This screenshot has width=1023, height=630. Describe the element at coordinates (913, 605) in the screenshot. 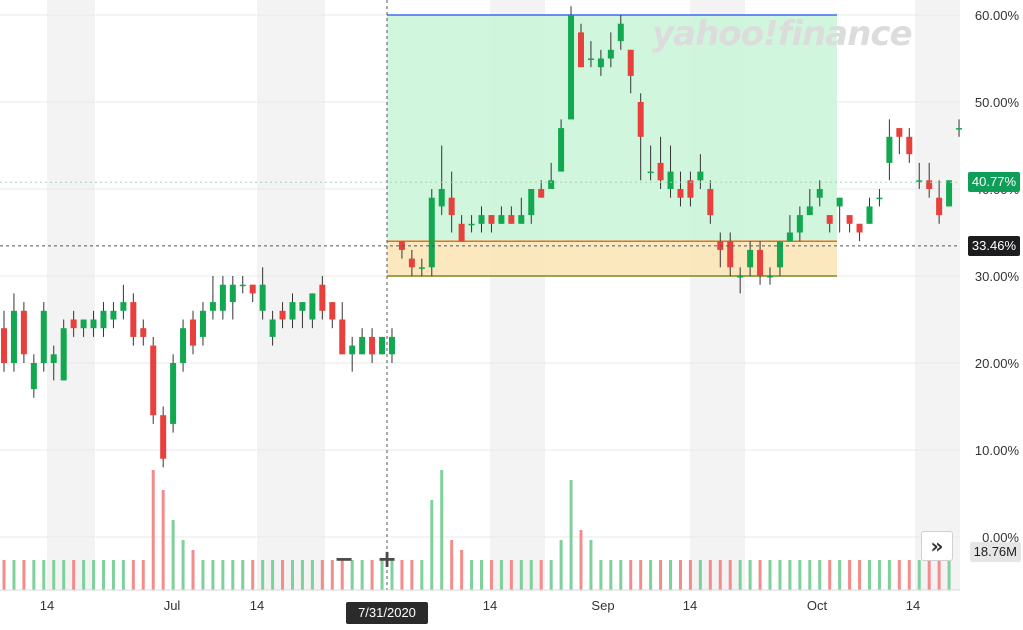

I see `x-tick-label: 14` at that location.